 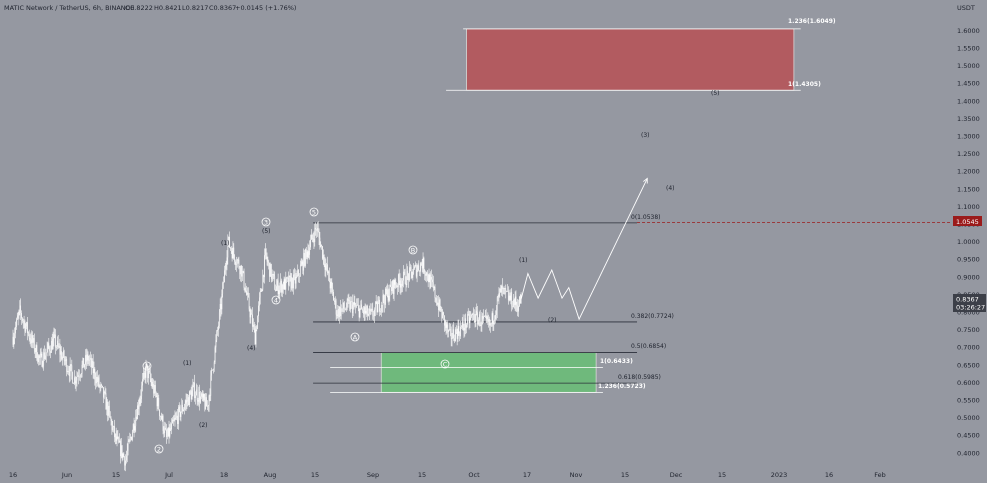 What do you see at coordinates (276, 300) in the screenshot?
I see `wave-circle-4-aug` at bounding box center [276, 300].